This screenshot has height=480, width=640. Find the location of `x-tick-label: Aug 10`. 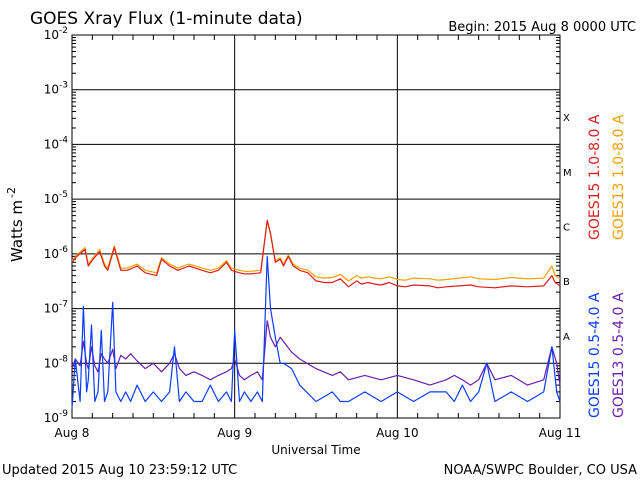

x-tick-label: Aug 10 is located at coordinates (397, 433).